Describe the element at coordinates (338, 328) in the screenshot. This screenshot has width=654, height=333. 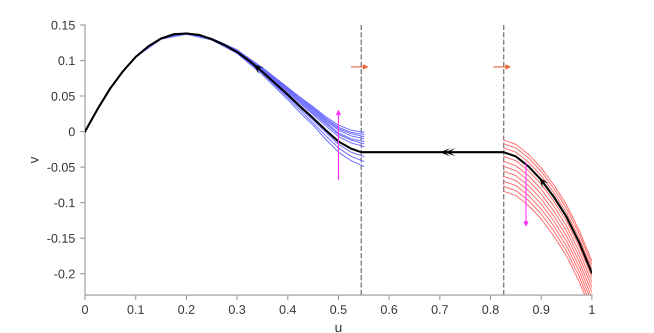
I see `x-axis-title: u` at that location.